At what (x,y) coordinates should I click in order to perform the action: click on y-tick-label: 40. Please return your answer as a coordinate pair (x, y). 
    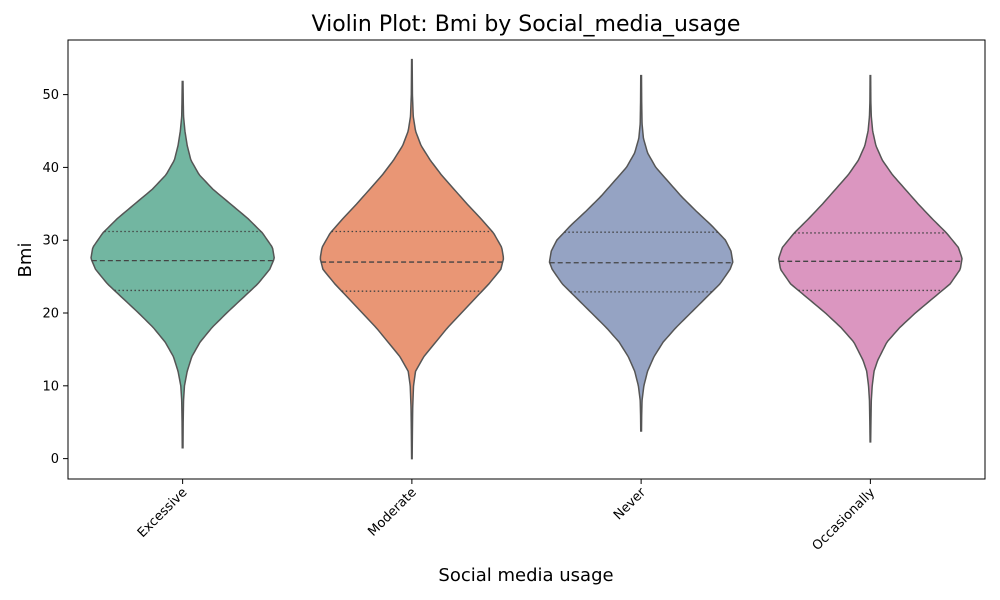
    Looking at the image, I should click on (50, 168).